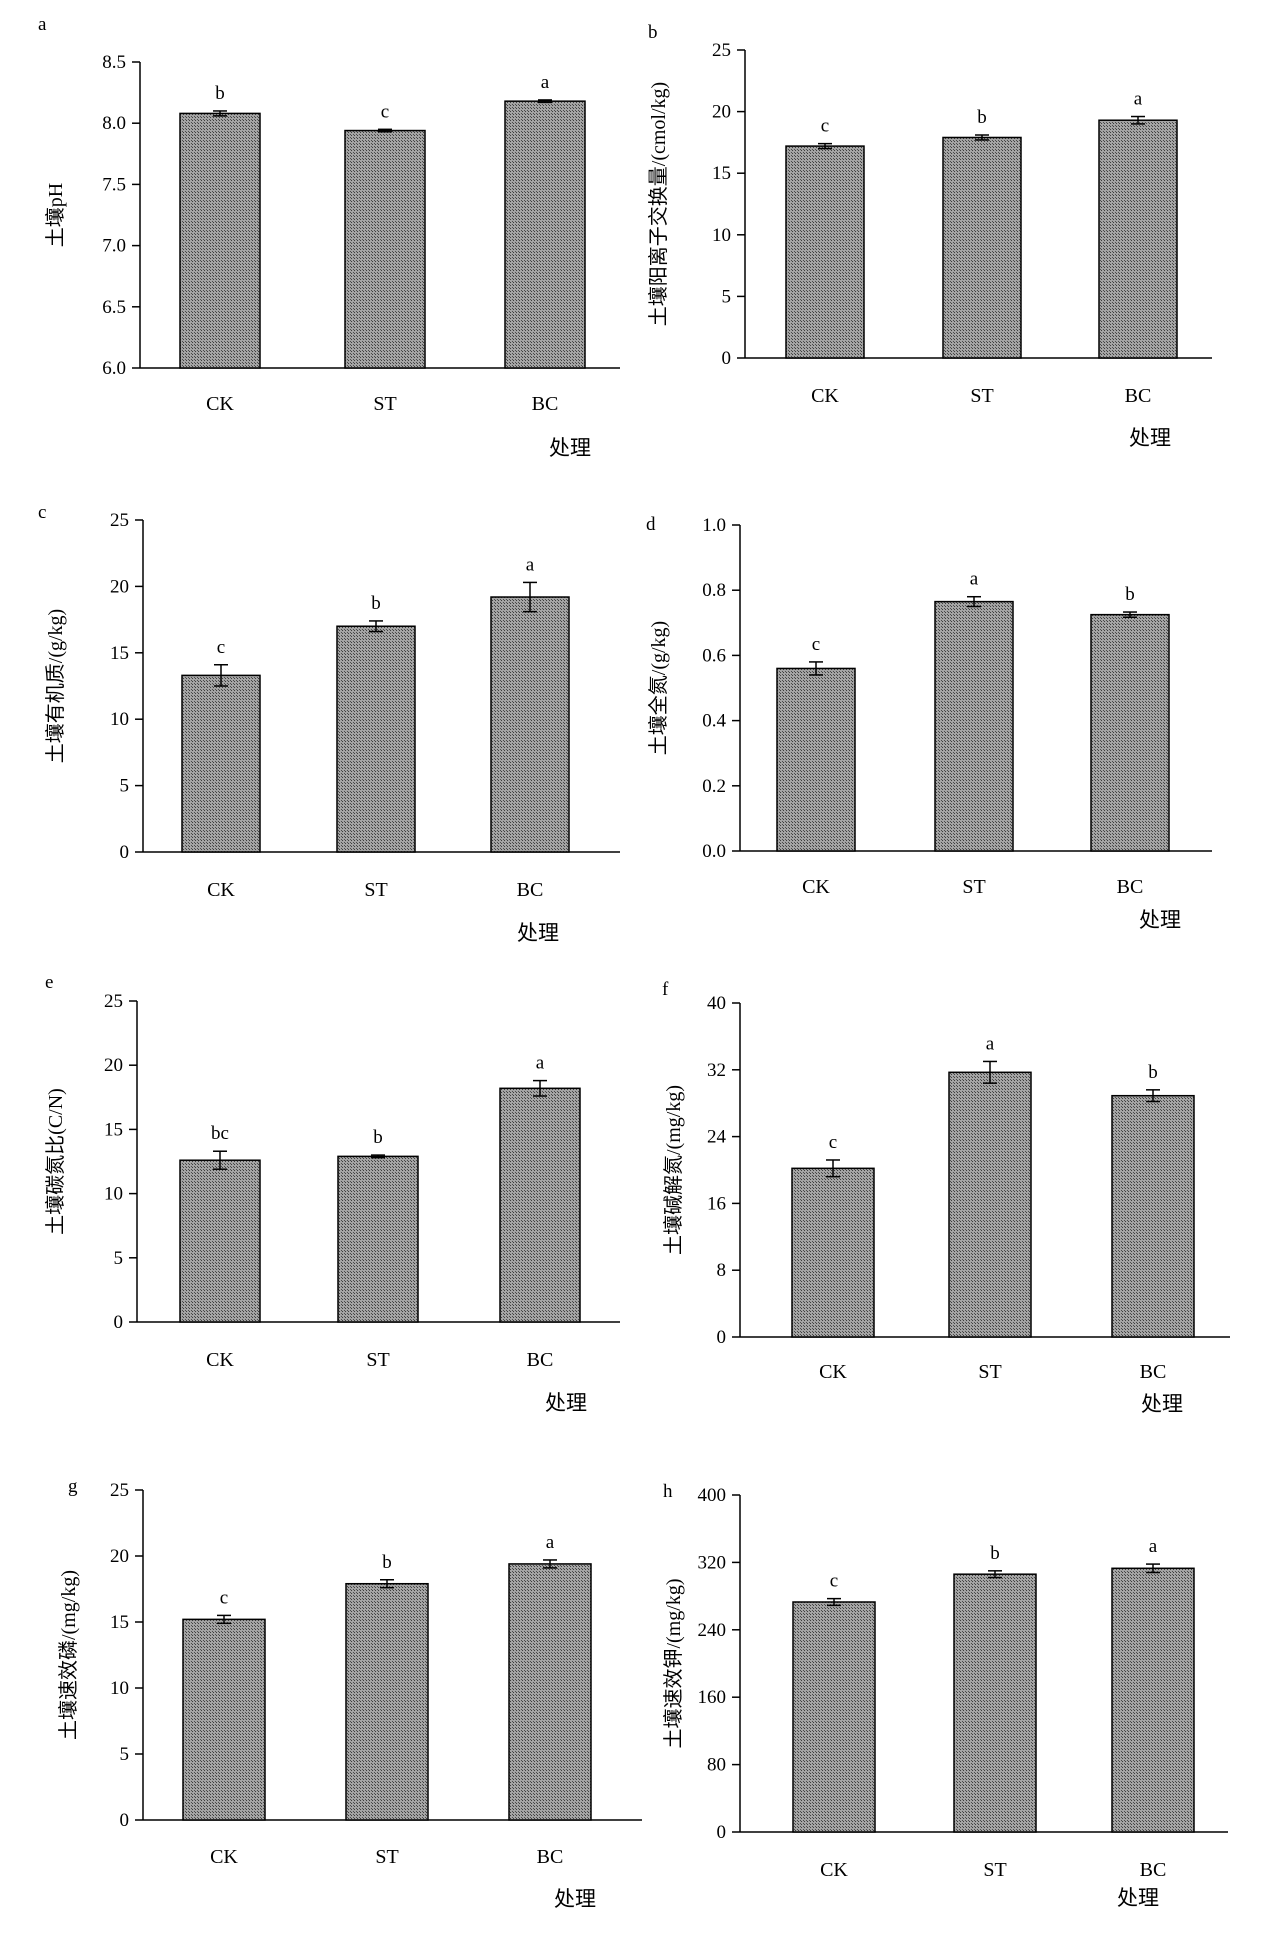 The image size is (1268, 1946). I want to click on y-tick-label: 7.0, so click(114, 246).